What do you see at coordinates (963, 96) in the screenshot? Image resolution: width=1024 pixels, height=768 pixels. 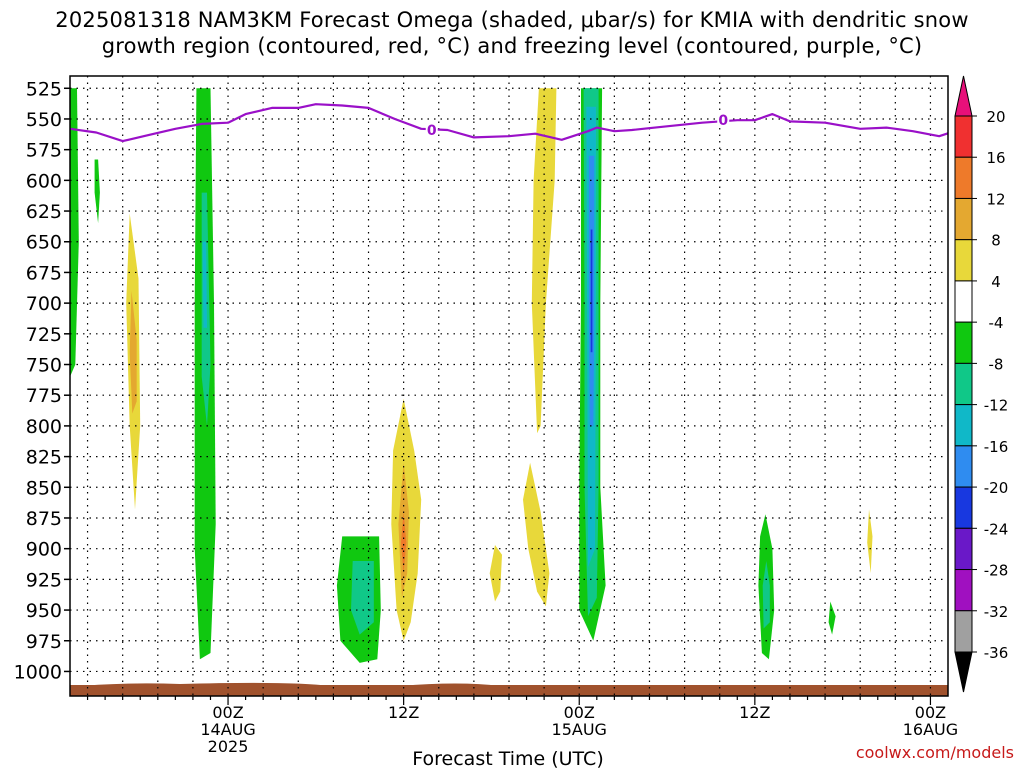 I see `colorbar-bin-top` at bounding box center [963, 96].